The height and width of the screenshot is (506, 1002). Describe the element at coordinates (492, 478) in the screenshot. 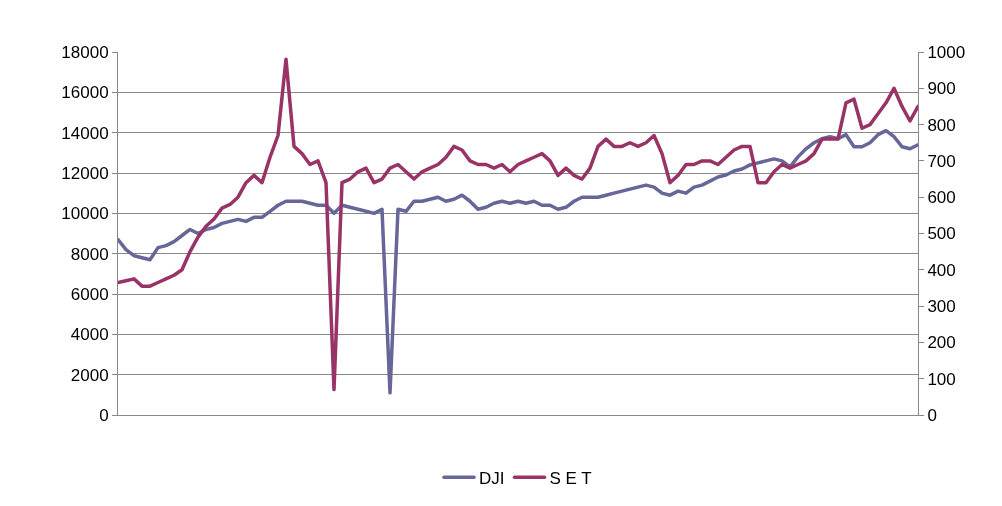

I see `legend-label: DJI` at that location.